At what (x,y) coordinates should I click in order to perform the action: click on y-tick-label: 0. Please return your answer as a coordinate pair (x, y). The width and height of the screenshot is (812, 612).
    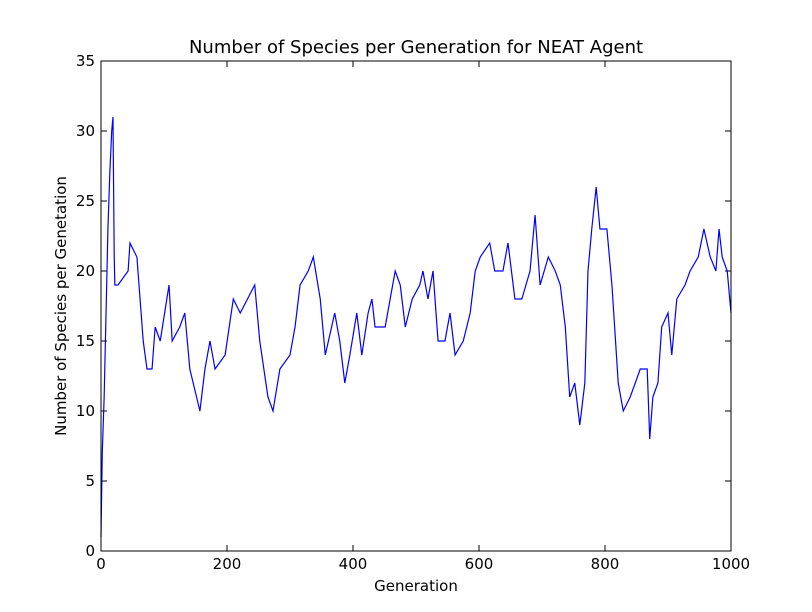
    Looking at the image, I should click on (90, 551).